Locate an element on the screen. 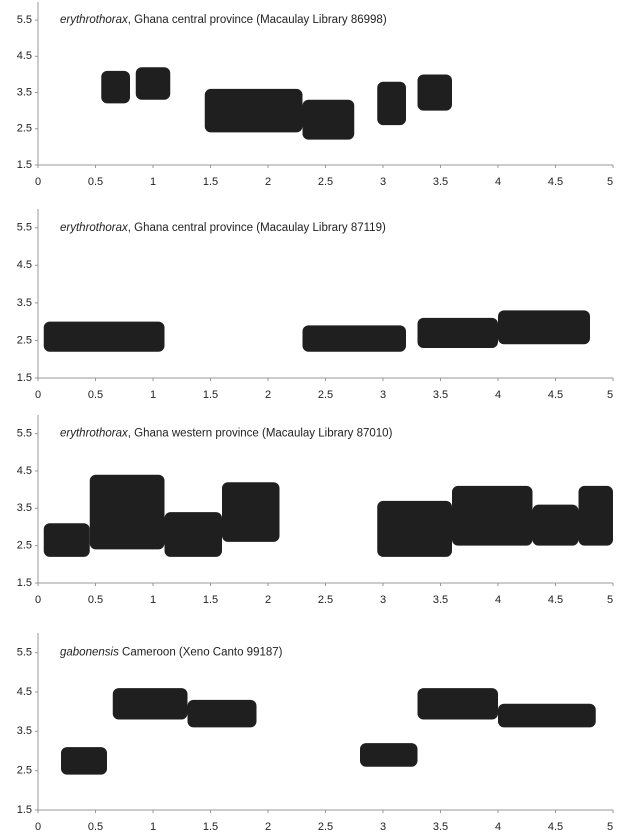  panel-title: gabonensis Cameroon (Xeno Canto 99187) is located at coordinates (171, 653).